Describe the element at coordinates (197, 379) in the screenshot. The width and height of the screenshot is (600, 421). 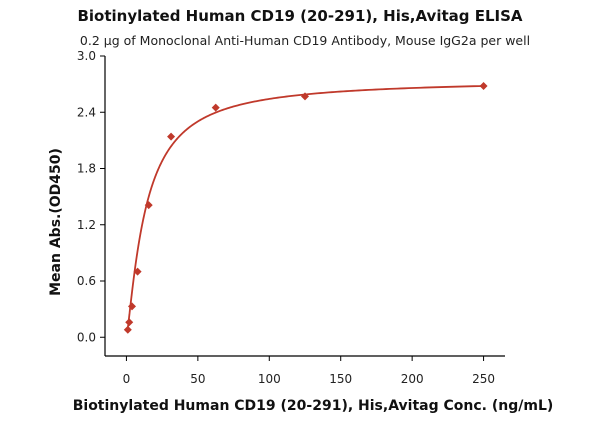
I see `x-tick-label: 50` at that location.